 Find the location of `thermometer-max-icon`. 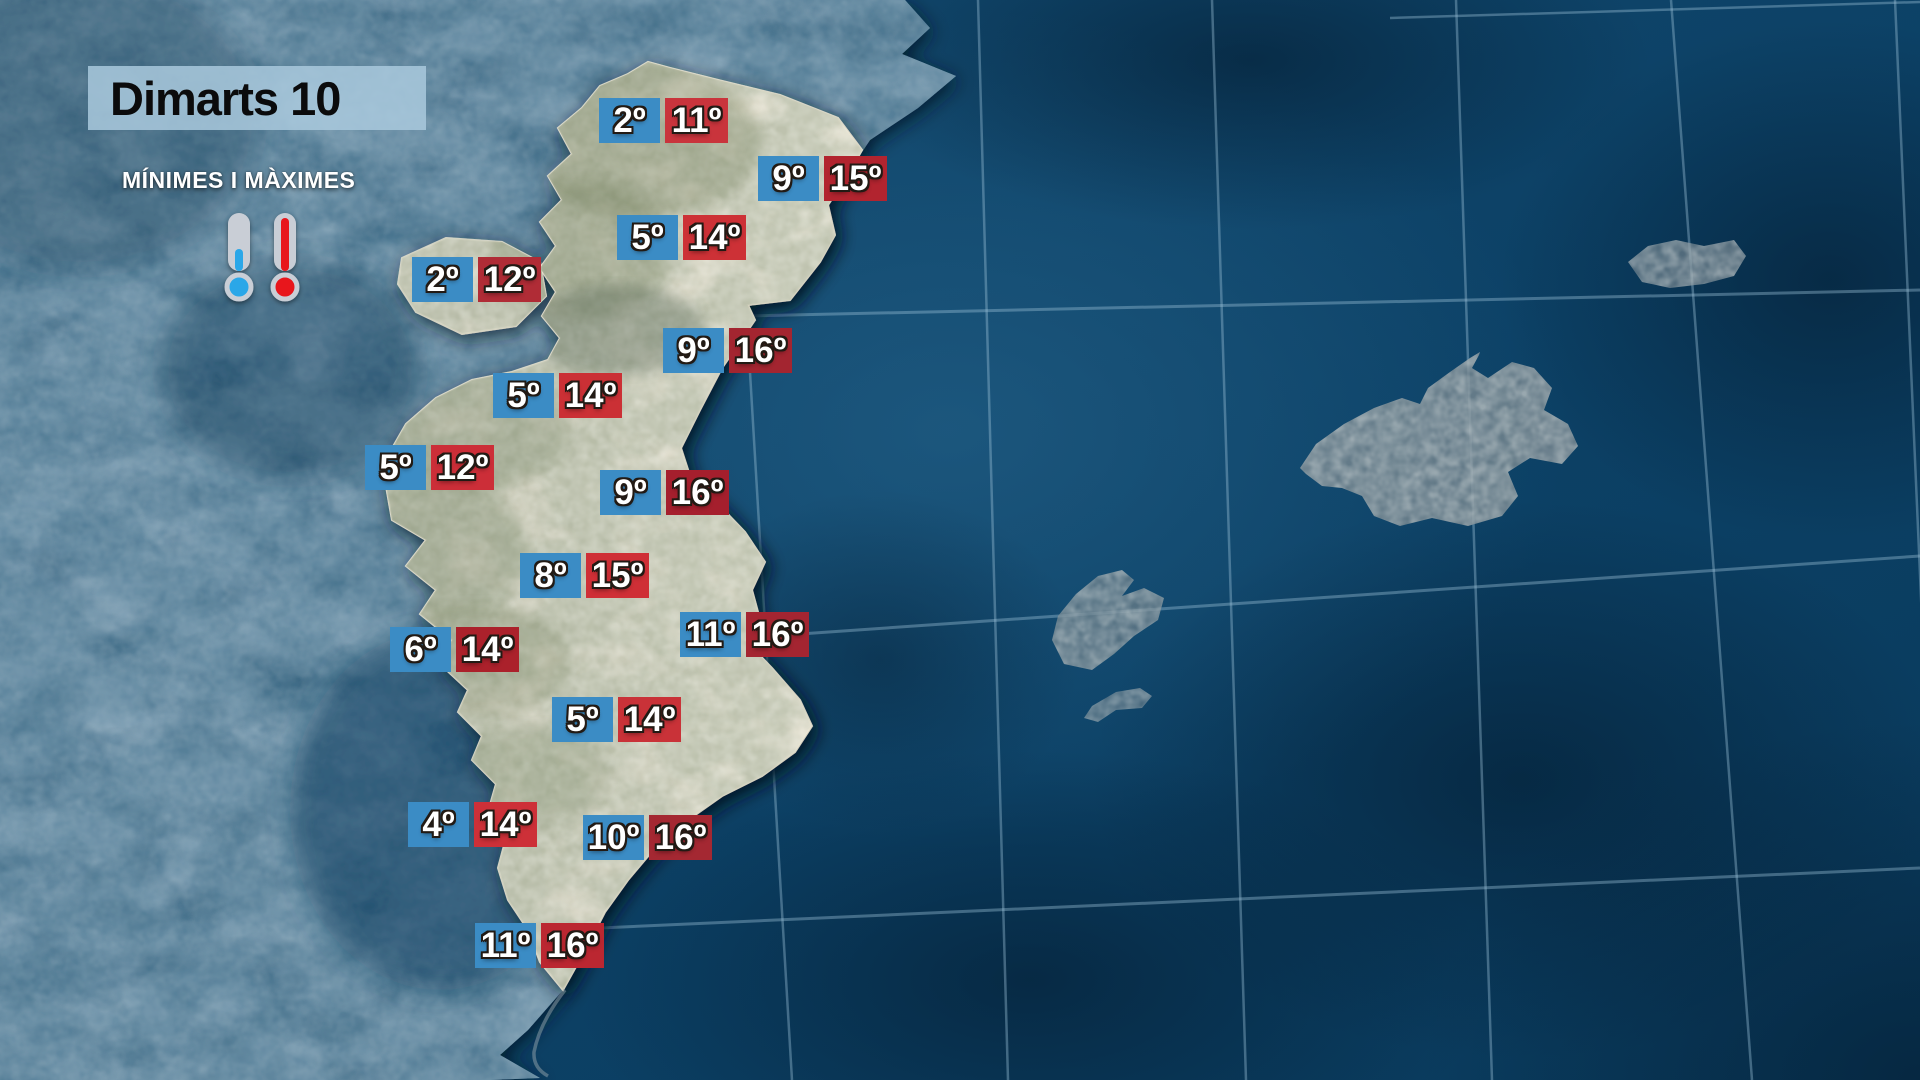

thermometer-max-icon is located at coordinates (285, 257).